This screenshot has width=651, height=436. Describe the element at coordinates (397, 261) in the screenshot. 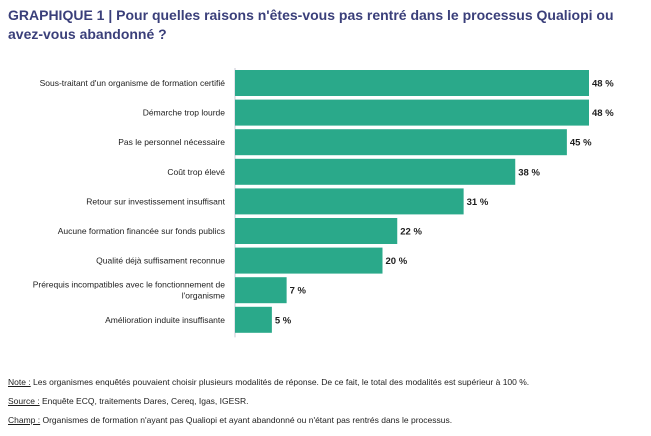

I see `bar-value-label: 20 %` at that location.